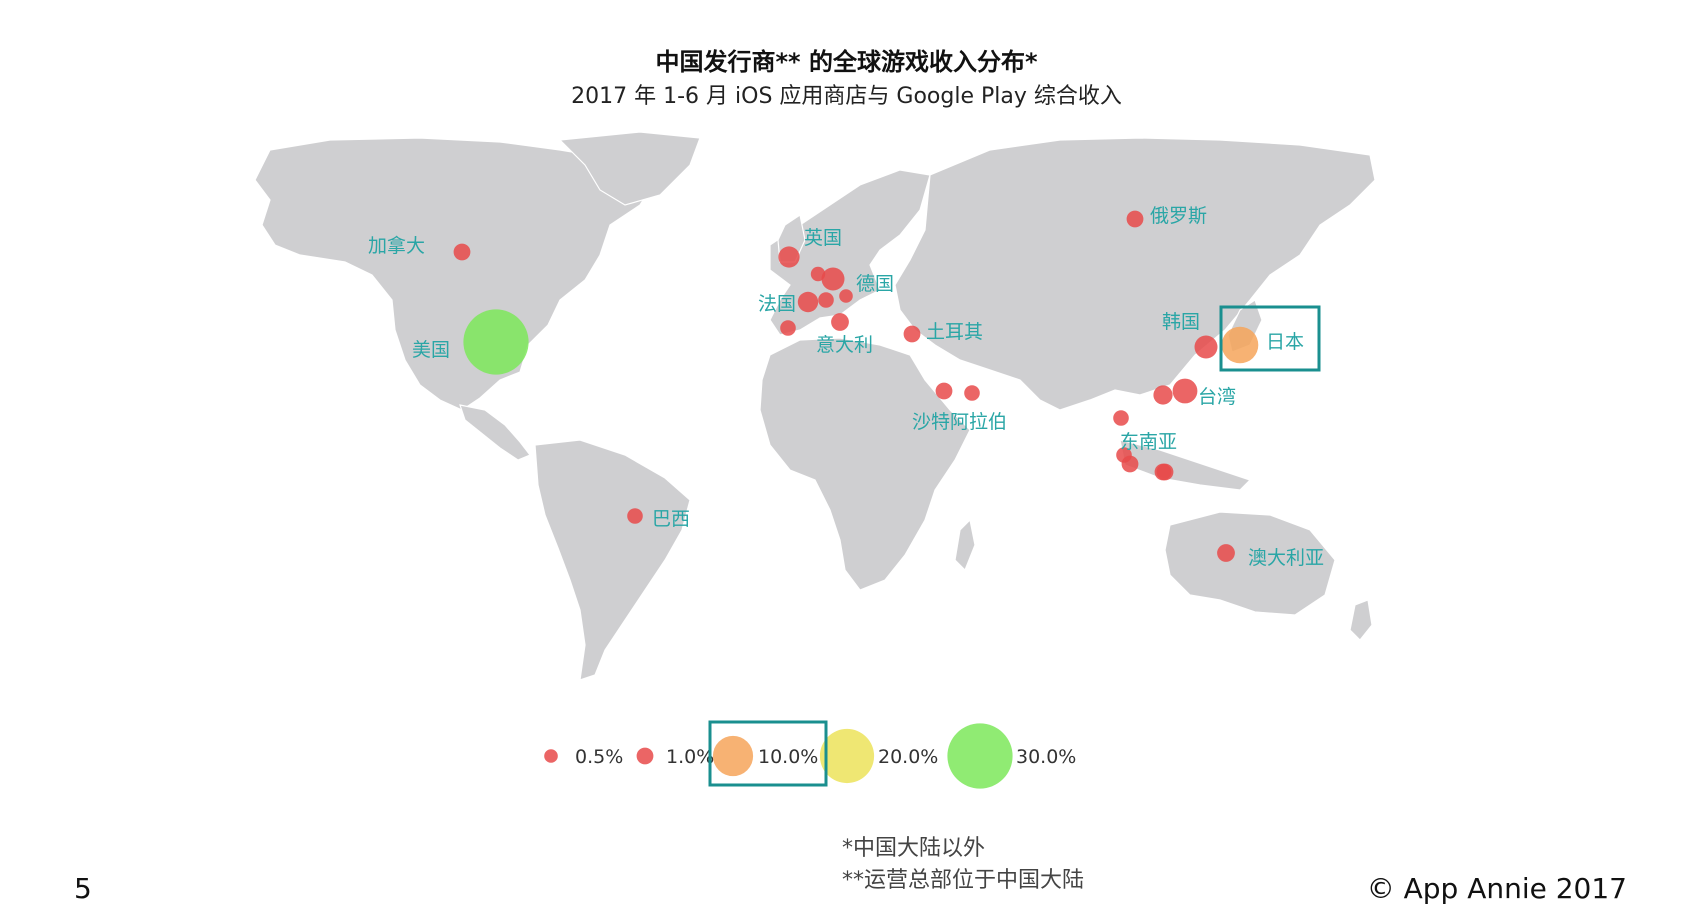  What do you see at coordinates (826, 300) in the screenshot?
I see `marker-switzerland` at bounding box center [826, 300].